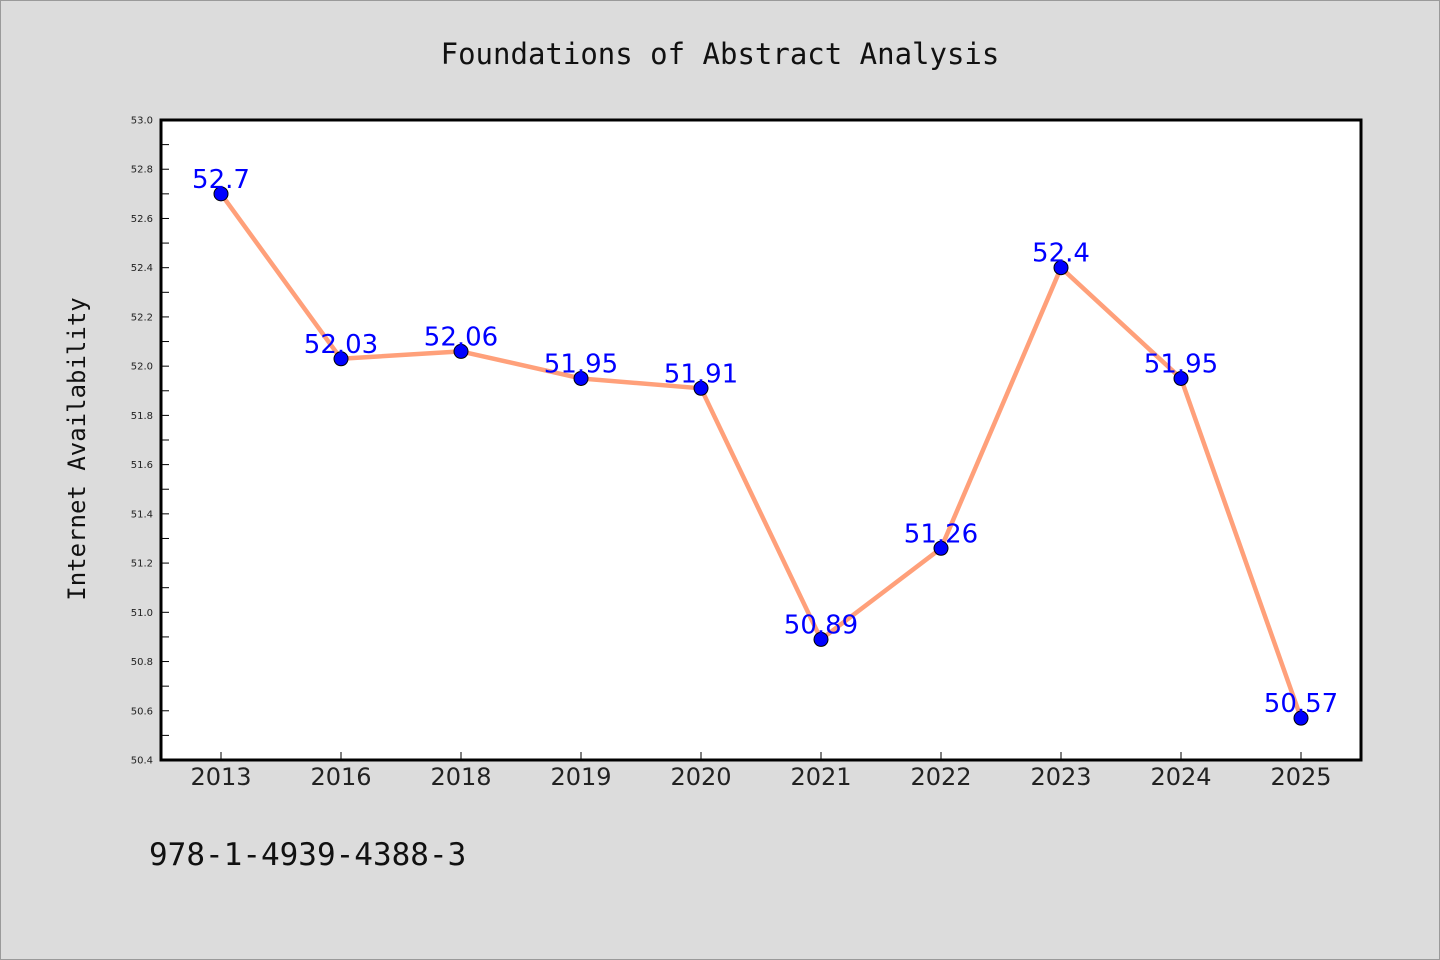 The height and width of the screenshot is (960, 1440). What do you see at coordinates (220, 777) in the screenshot?
I see `x-tick-label: 2013` at bounding box center [220, 777].